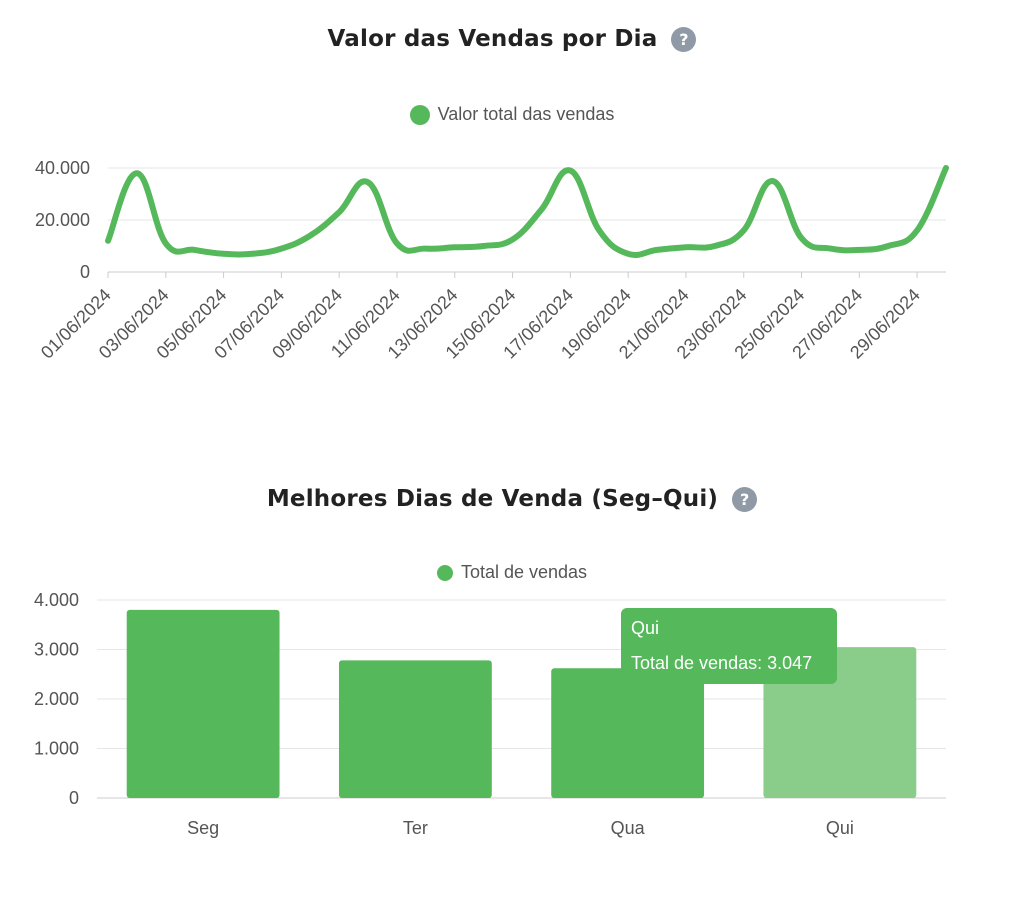 This screenshot has width=1024, height=903. Describe the element at coordinates (840, 828) in the screenshot. I see `x-tick-label: Qui` at that location.